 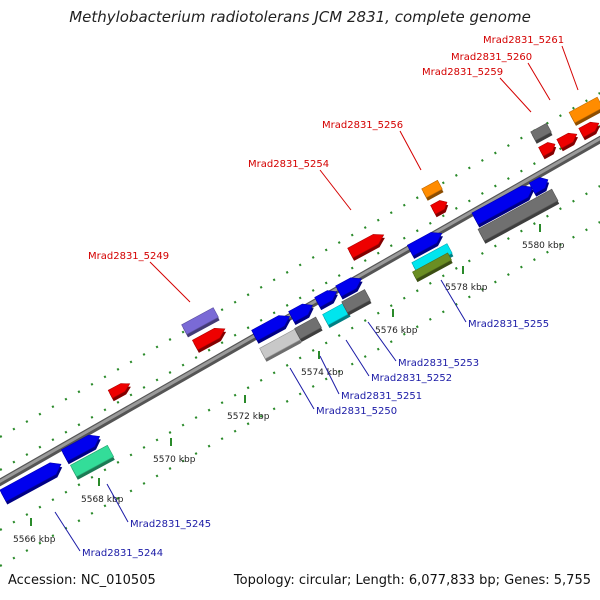 I want to click on gene-arrow-olive, so click(x=432, y=266).